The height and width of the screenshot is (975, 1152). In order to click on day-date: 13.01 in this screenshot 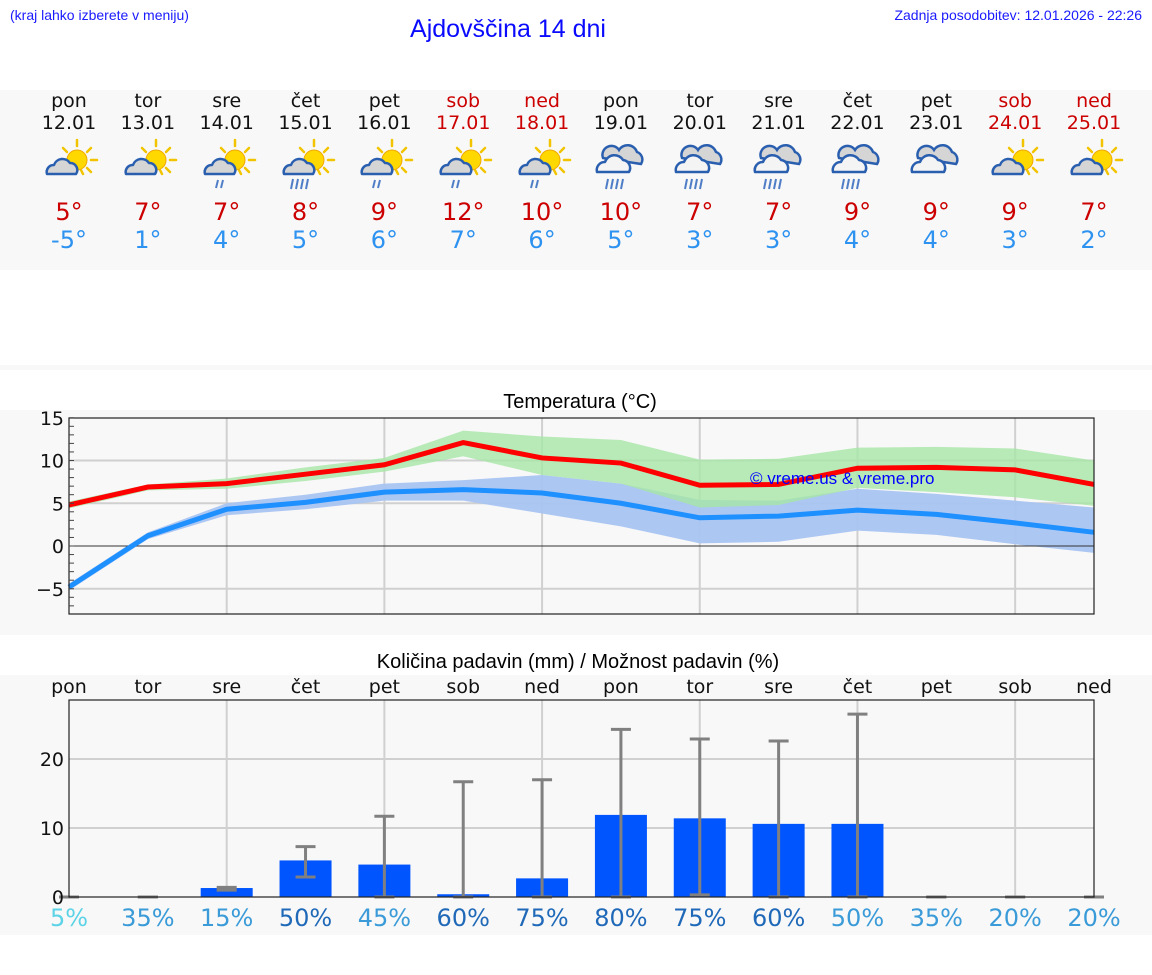, I will do `click(148, 123)`.